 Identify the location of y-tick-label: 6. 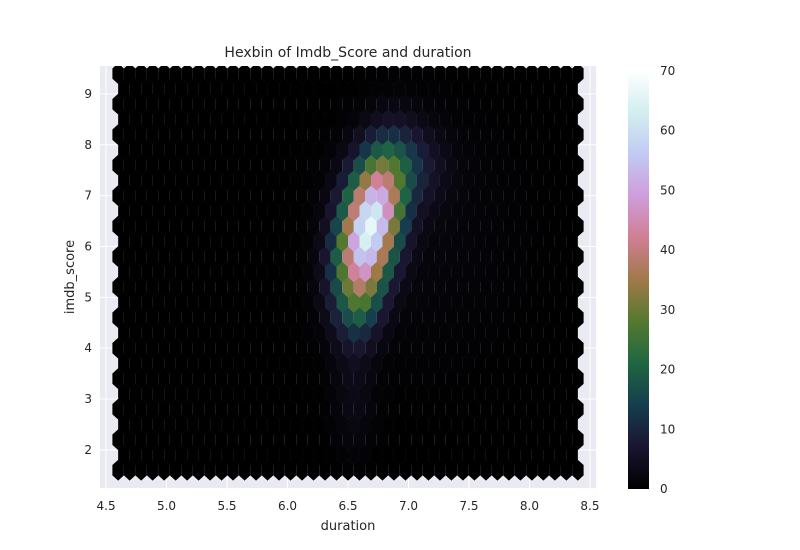
(88, 246).